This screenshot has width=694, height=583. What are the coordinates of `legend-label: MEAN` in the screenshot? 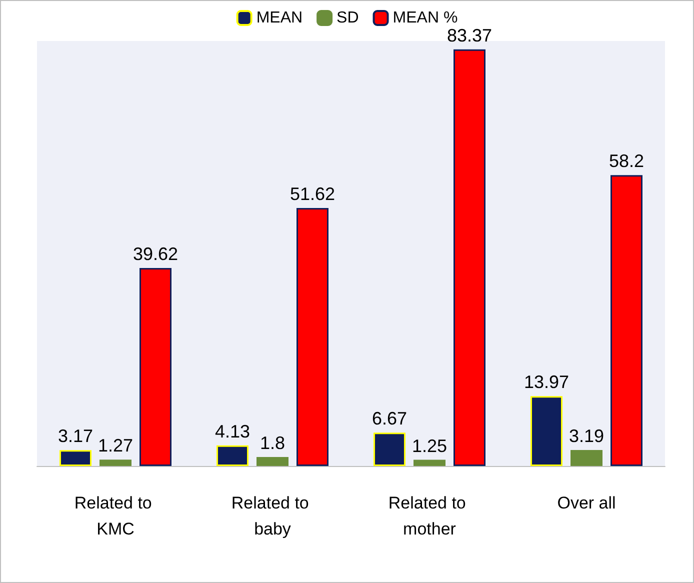 It's located at (279, 18).